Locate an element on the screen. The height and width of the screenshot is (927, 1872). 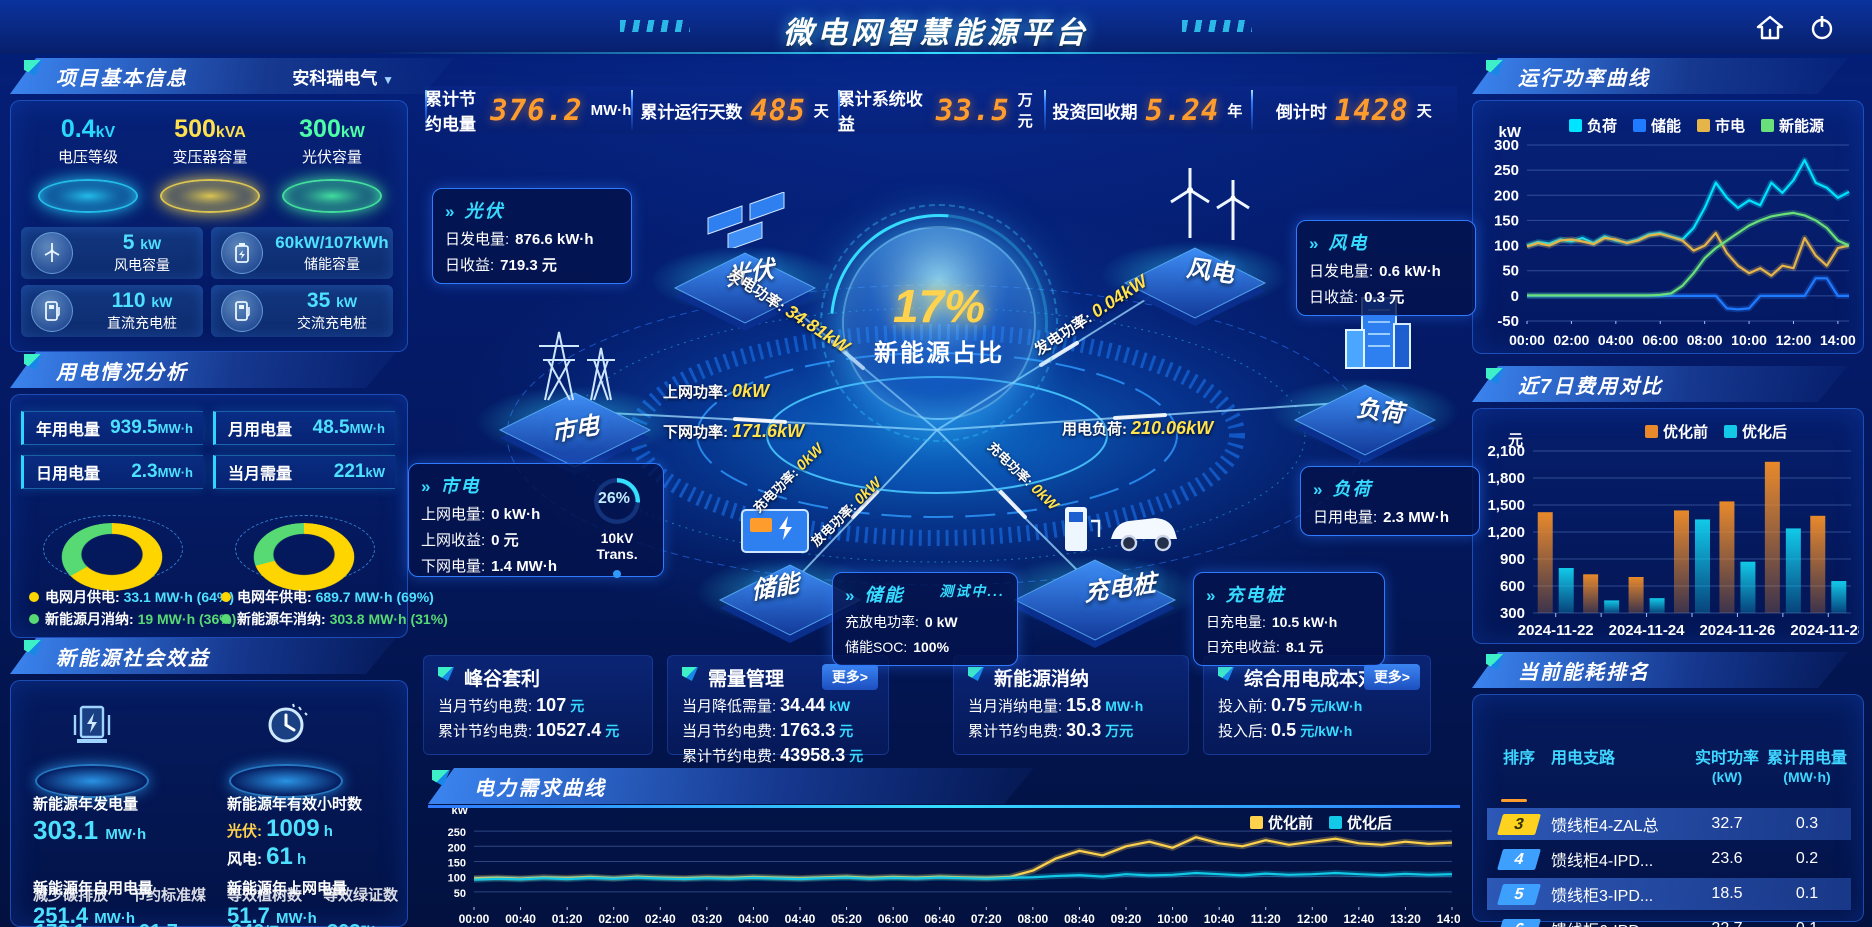
solar-lightning-icon is located at coordinates (92, 724).